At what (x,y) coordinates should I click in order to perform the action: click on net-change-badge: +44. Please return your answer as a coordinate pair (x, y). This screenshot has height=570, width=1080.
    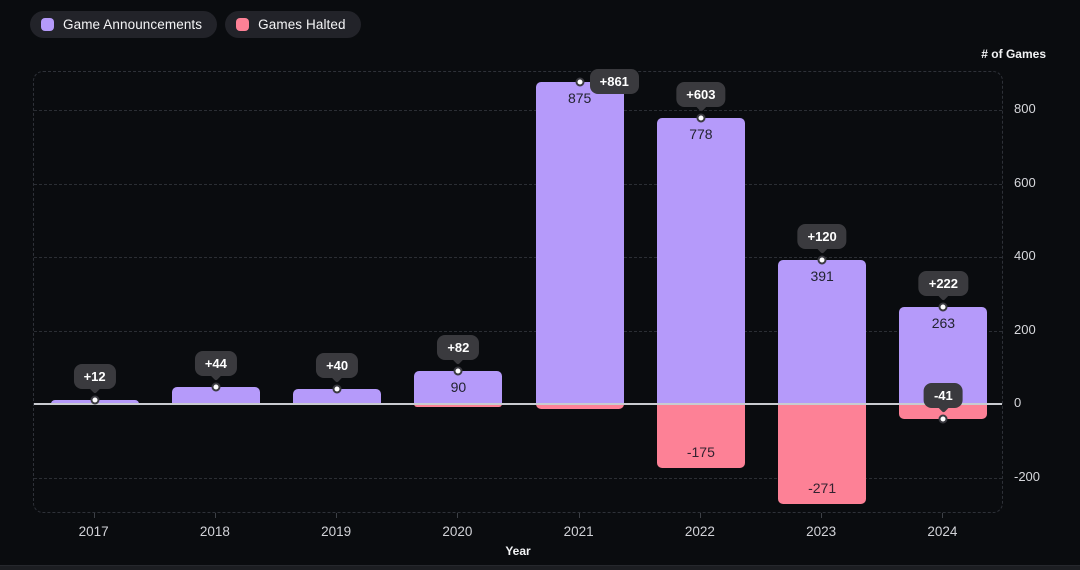
    Looking at the image, I should click on (215, 364).